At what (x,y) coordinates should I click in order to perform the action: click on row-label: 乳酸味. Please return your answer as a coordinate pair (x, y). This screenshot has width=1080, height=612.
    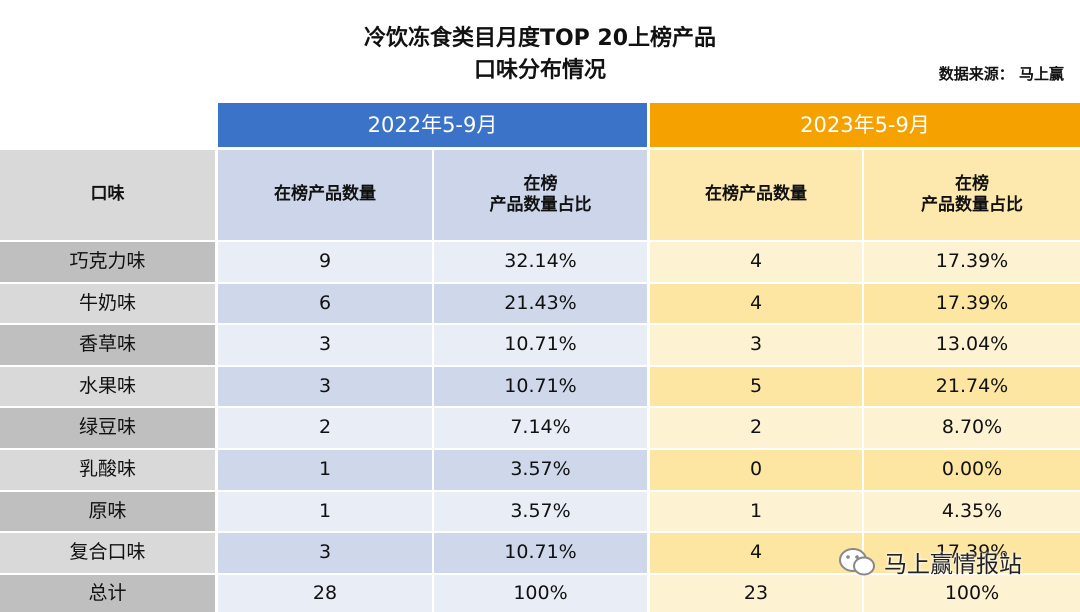
    Looking at the image, I should click on (107, 470).